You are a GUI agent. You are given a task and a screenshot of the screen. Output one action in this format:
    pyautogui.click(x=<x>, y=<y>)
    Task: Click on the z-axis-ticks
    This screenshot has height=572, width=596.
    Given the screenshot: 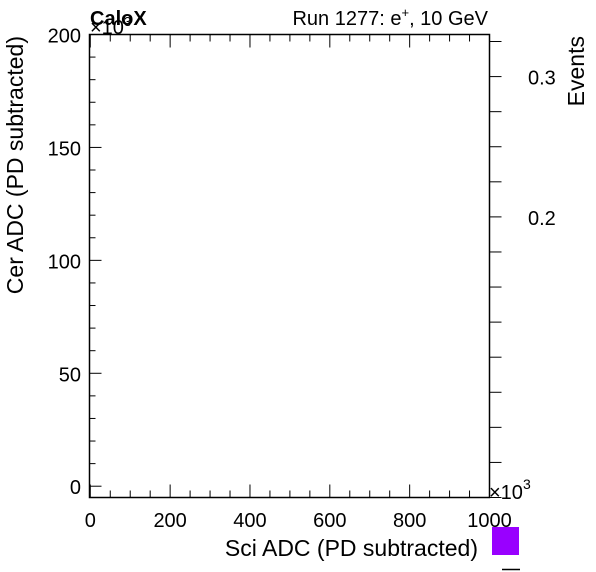 What is the action you would take?
    pyautogui.click(x=495, y=269)
    